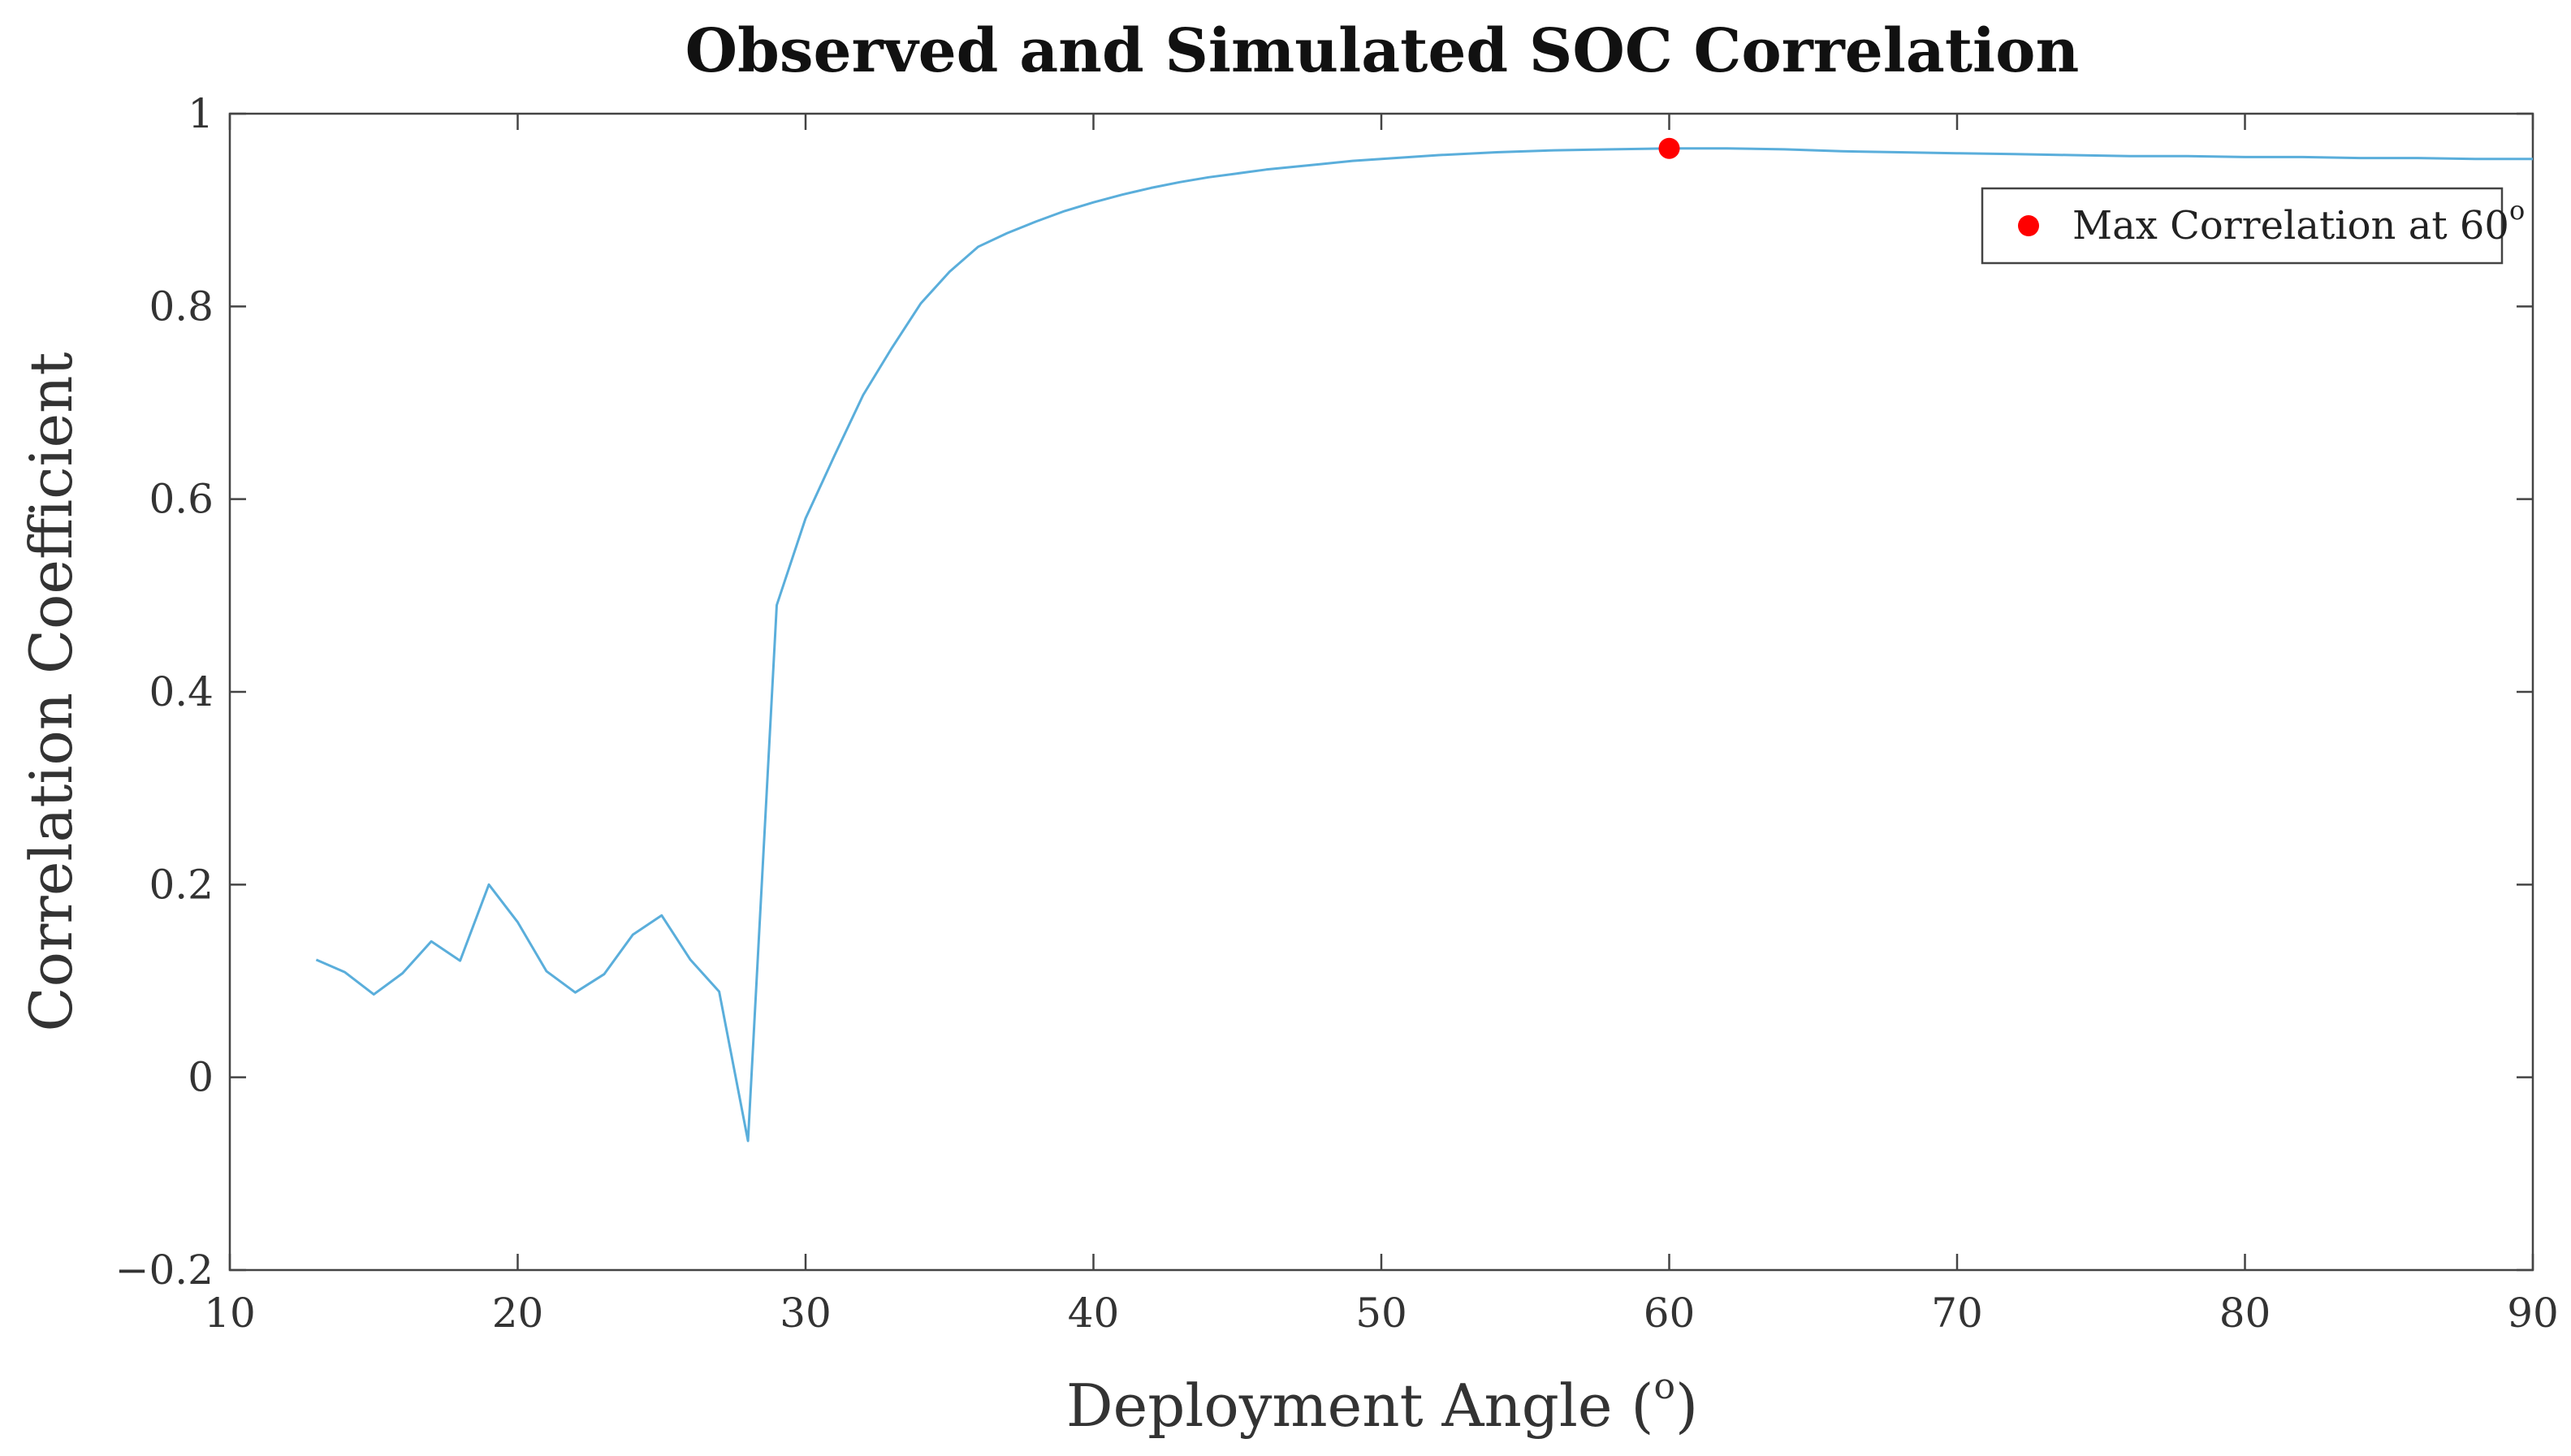 The image size is (2571, 1456). I want to click on y-tick-label: 0.4, so click(182, 691).